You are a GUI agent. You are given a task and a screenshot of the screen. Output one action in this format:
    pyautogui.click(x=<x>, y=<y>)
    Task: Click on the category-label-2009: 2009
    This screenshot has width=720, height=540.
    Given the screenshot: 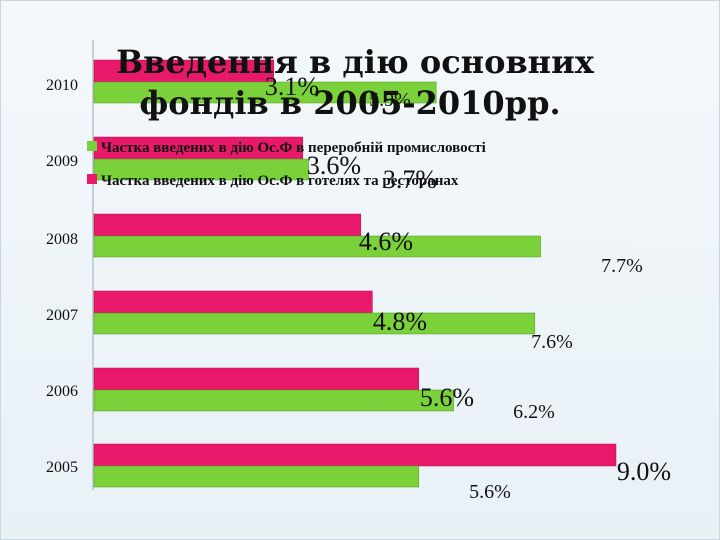 What is the action you would take?
    pyautogui.click(x=62, y=161)
    